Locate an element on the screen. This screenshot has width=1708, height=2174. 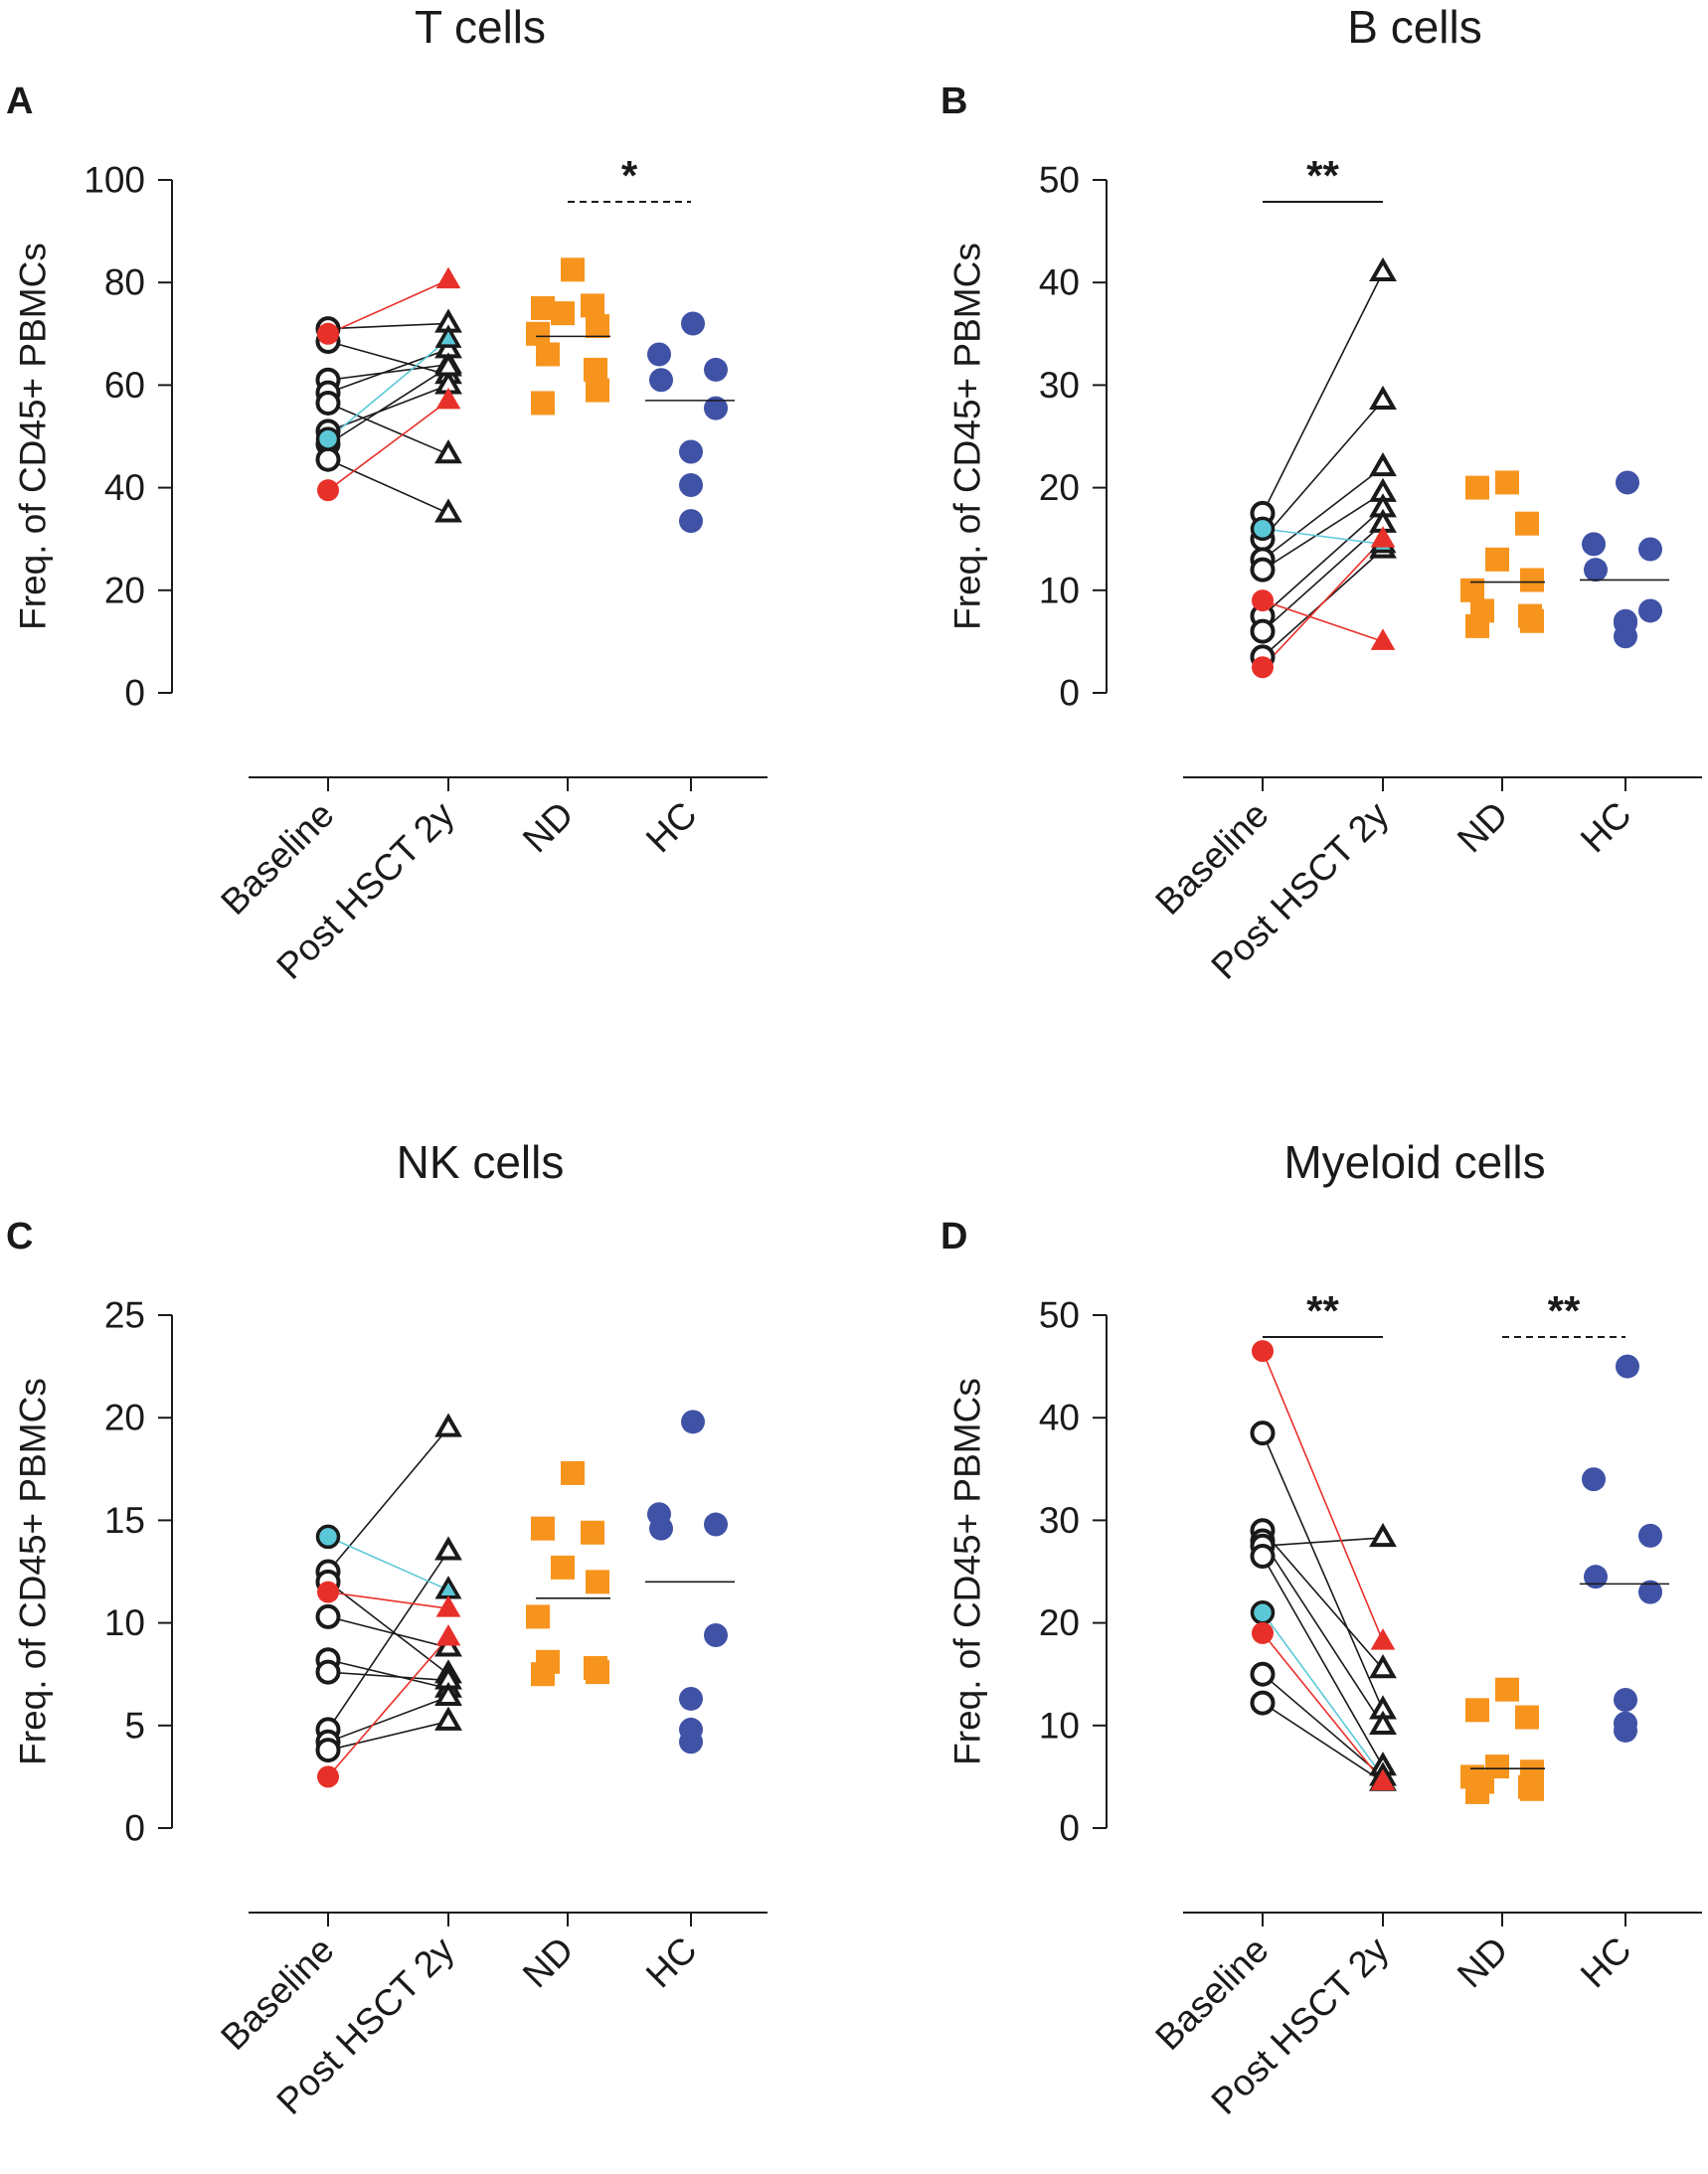
chart-title: B cells is located at coordinates (1414, 27).